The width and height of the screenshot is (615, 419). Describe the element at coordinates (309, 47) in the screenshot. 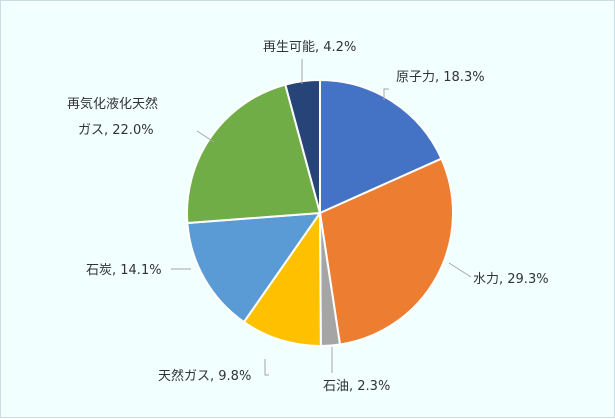

I see `label-renewable: 再生可能, 4.2%` at that location.